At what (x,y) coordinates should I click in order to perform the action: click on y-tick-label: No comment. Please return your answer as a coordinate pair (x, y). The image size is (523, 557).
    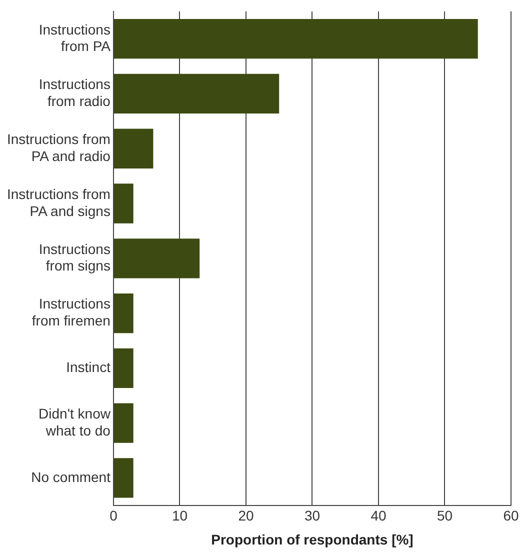
    Looking at the image, I should click on (71, 476).